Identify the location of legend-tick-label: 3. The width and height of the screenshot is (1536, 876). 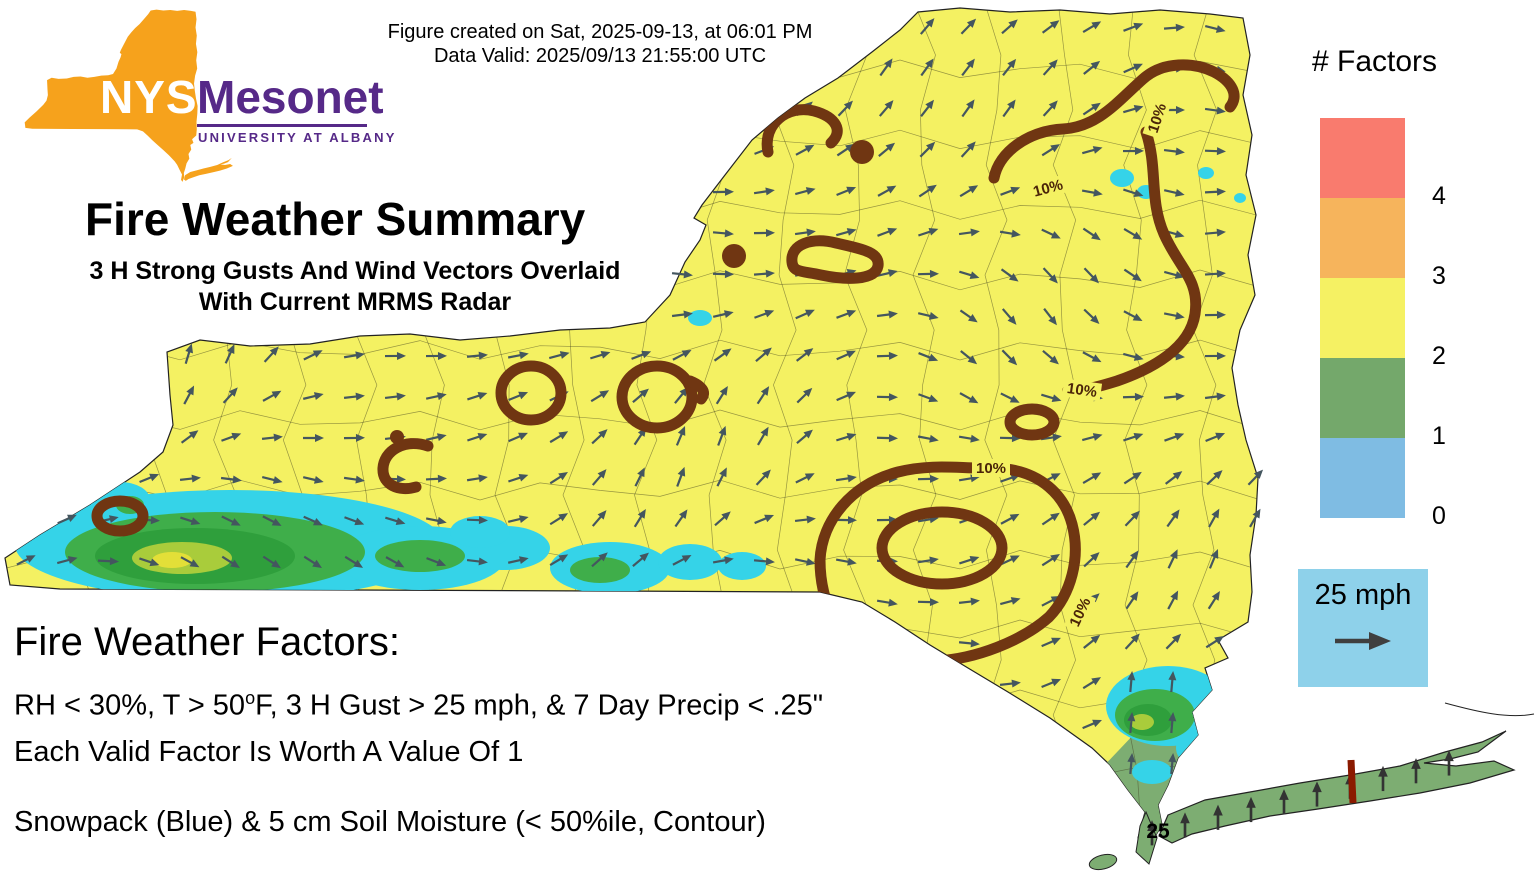
(1439, 276).